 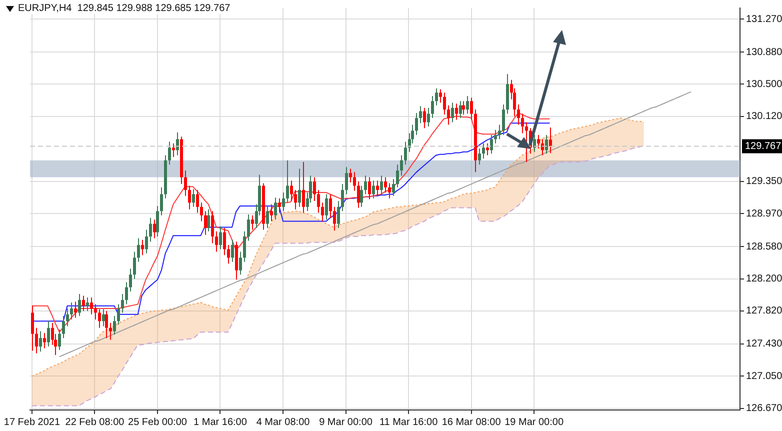 I want to click on x-tick-label: 22 Feb 08:00, so click(x=95, y=422).